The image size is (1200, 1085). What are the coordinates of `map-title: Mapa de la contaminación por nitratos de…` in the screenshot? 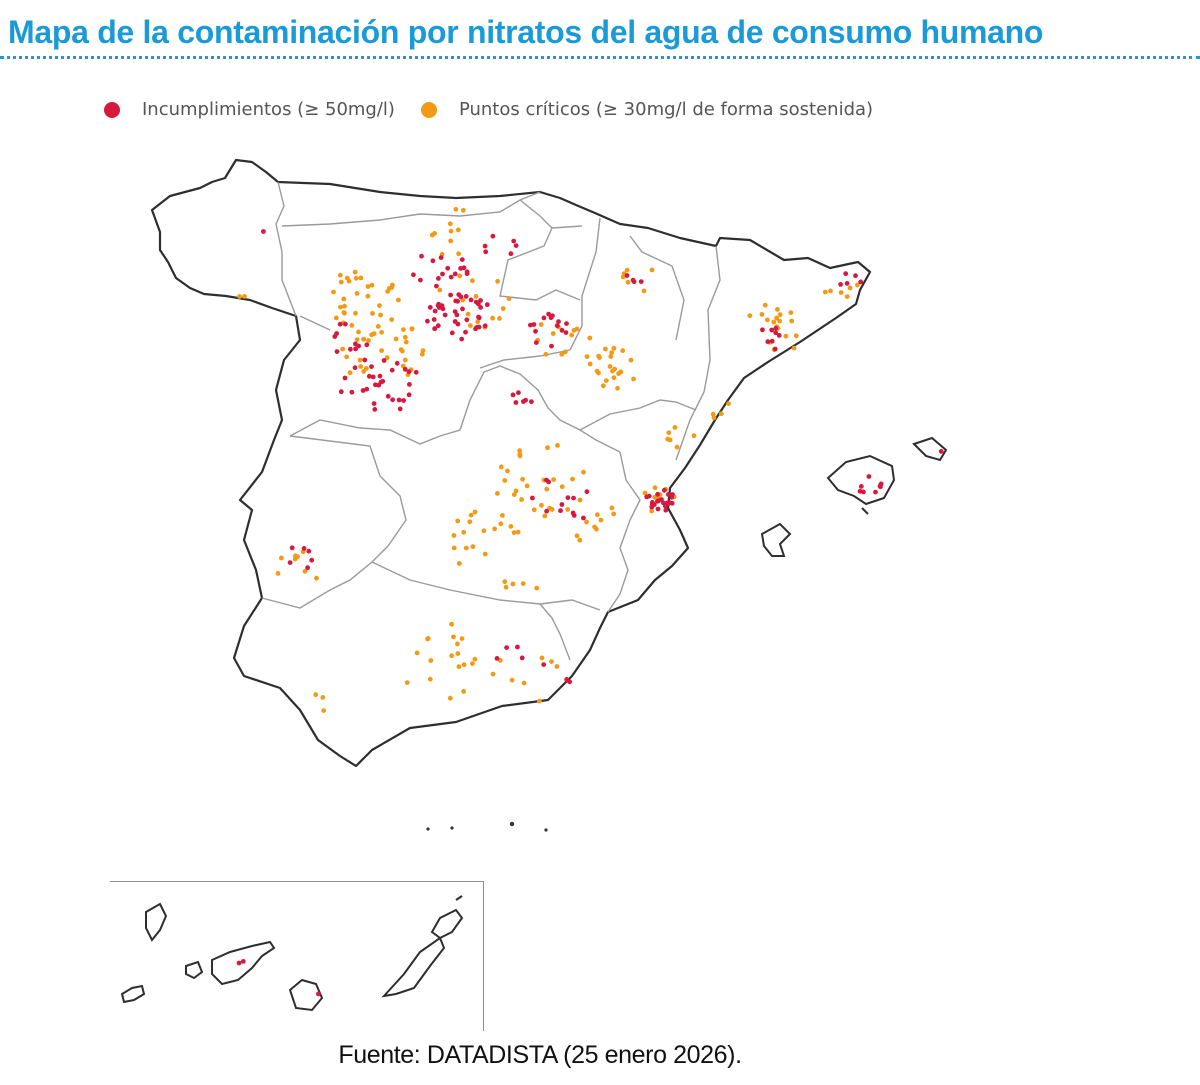 It's located at (526, 32).